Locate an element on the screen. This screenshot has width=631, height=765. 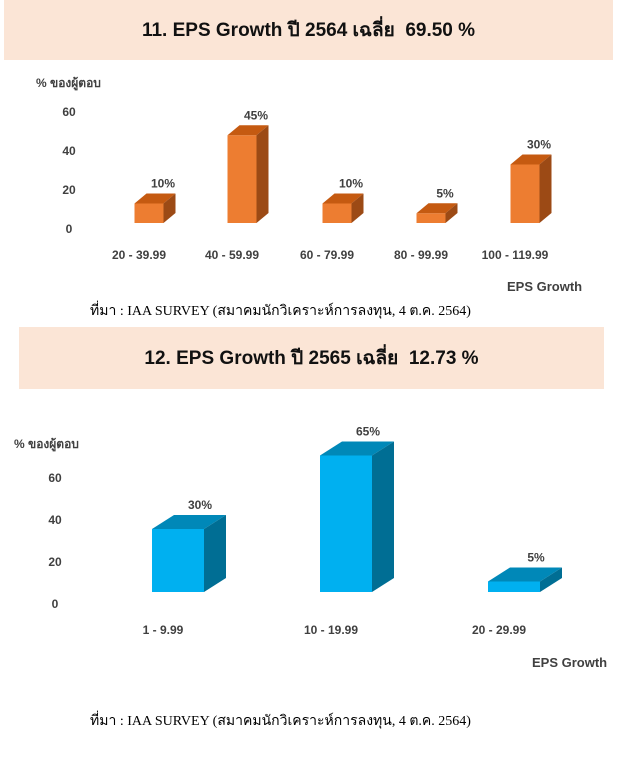
chart2-y-tick: 40 is located at coordinates (55, 520).